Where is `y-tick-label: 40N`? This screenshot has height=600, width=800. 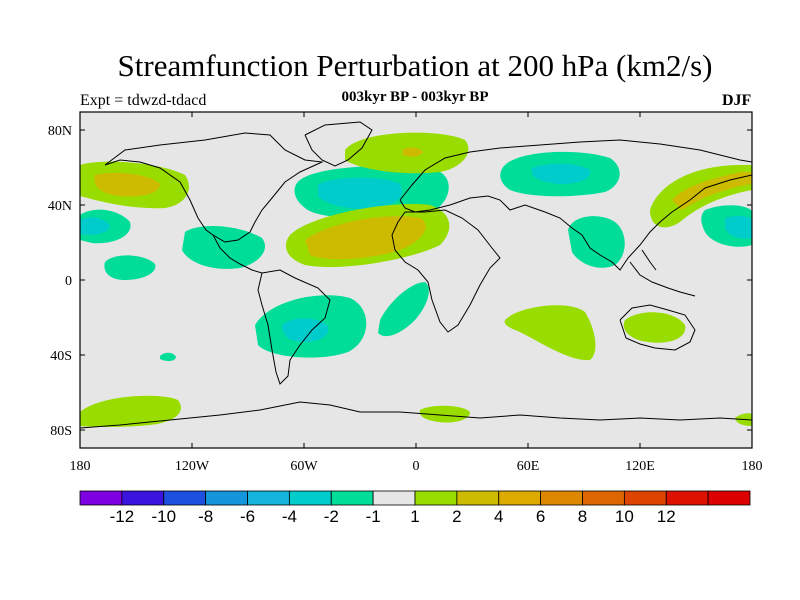
y-tick-label: 40N is located at coordinates (60, 206).